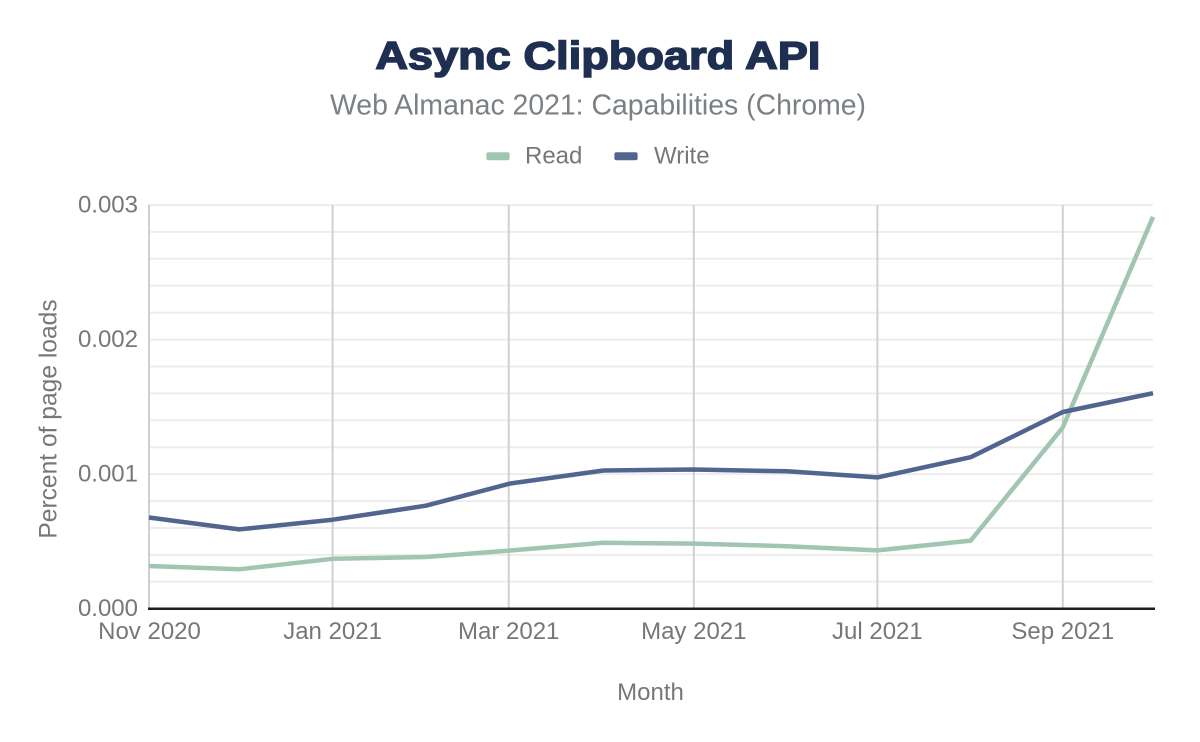 This screenshot has width=1200, height=742. I want to click on svg-text: Jan 2021, so click(332, 631).